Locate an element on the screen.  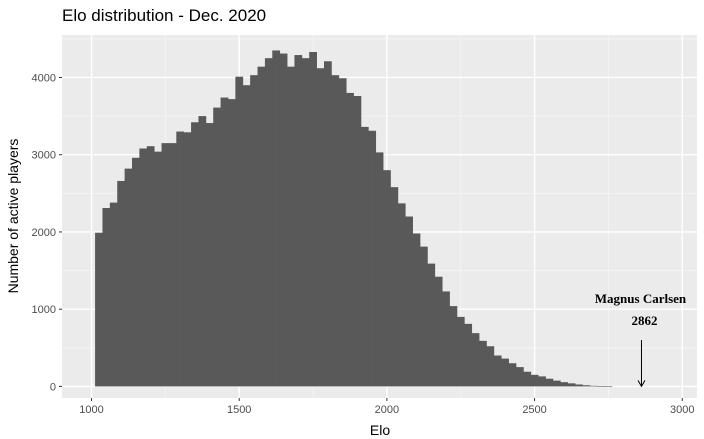
x-tick-label: 2500 is located at coordinates (534, 410).